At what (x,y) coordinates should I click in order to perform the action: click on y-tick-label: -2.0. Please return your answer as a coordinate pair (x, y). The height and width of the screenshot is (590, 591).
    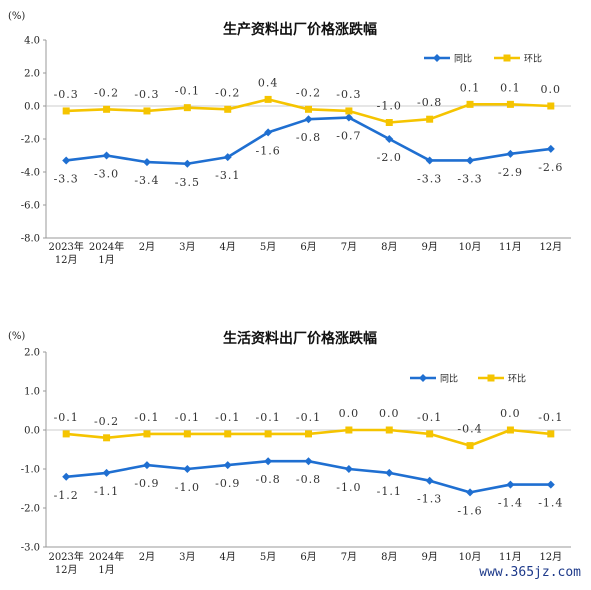
    Looking at the image, I should click on (30, 140).